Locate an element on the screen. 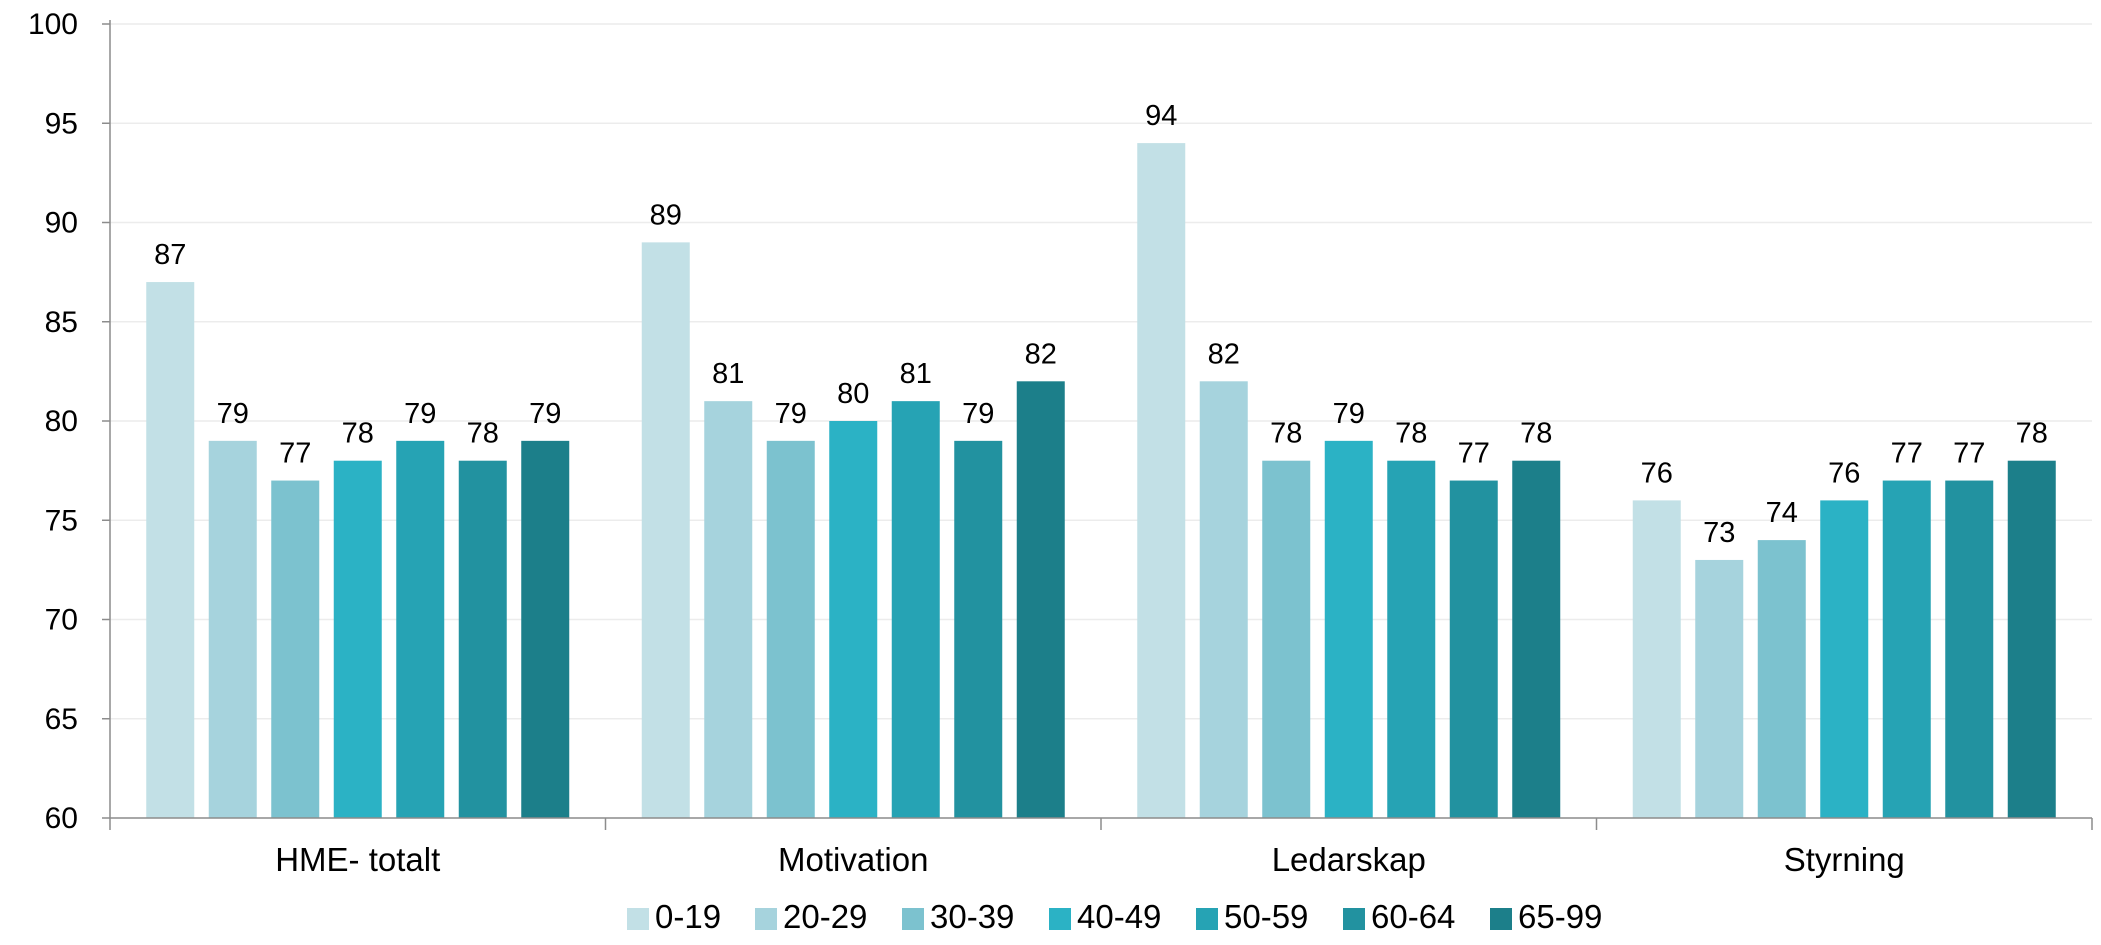 This screenshot has width=2101, height=945. y-tick-label: 95 is located at coordinates (61, 123).